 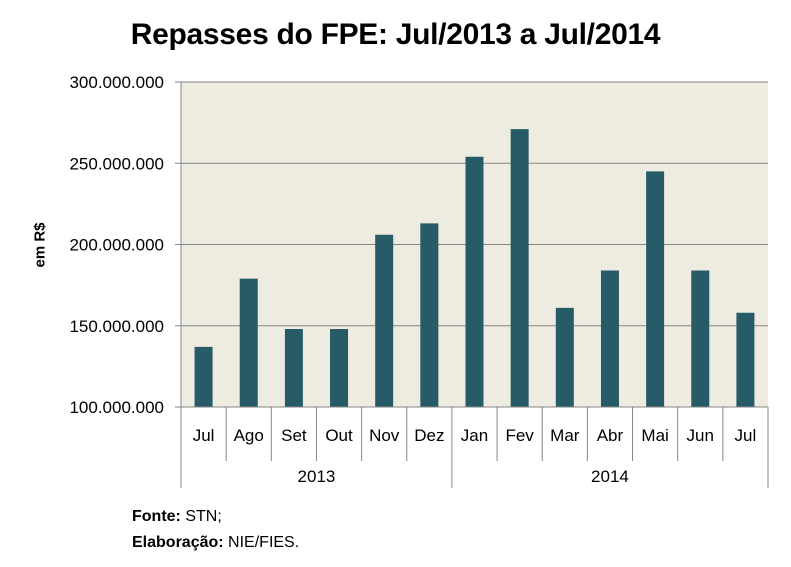 I want to click on chart-title: Repasses do FPE: Jul/2013 a Jul/2014, so click(x=395, y=34).